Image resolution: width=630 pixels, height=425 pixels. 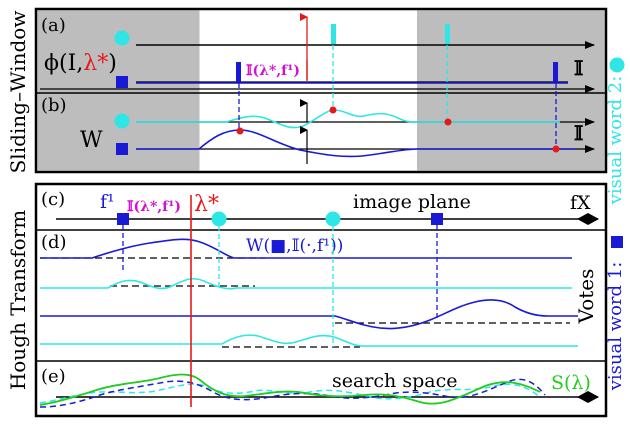 I want to click on visual-word-1-marker-a, so click(x=122, y=82).